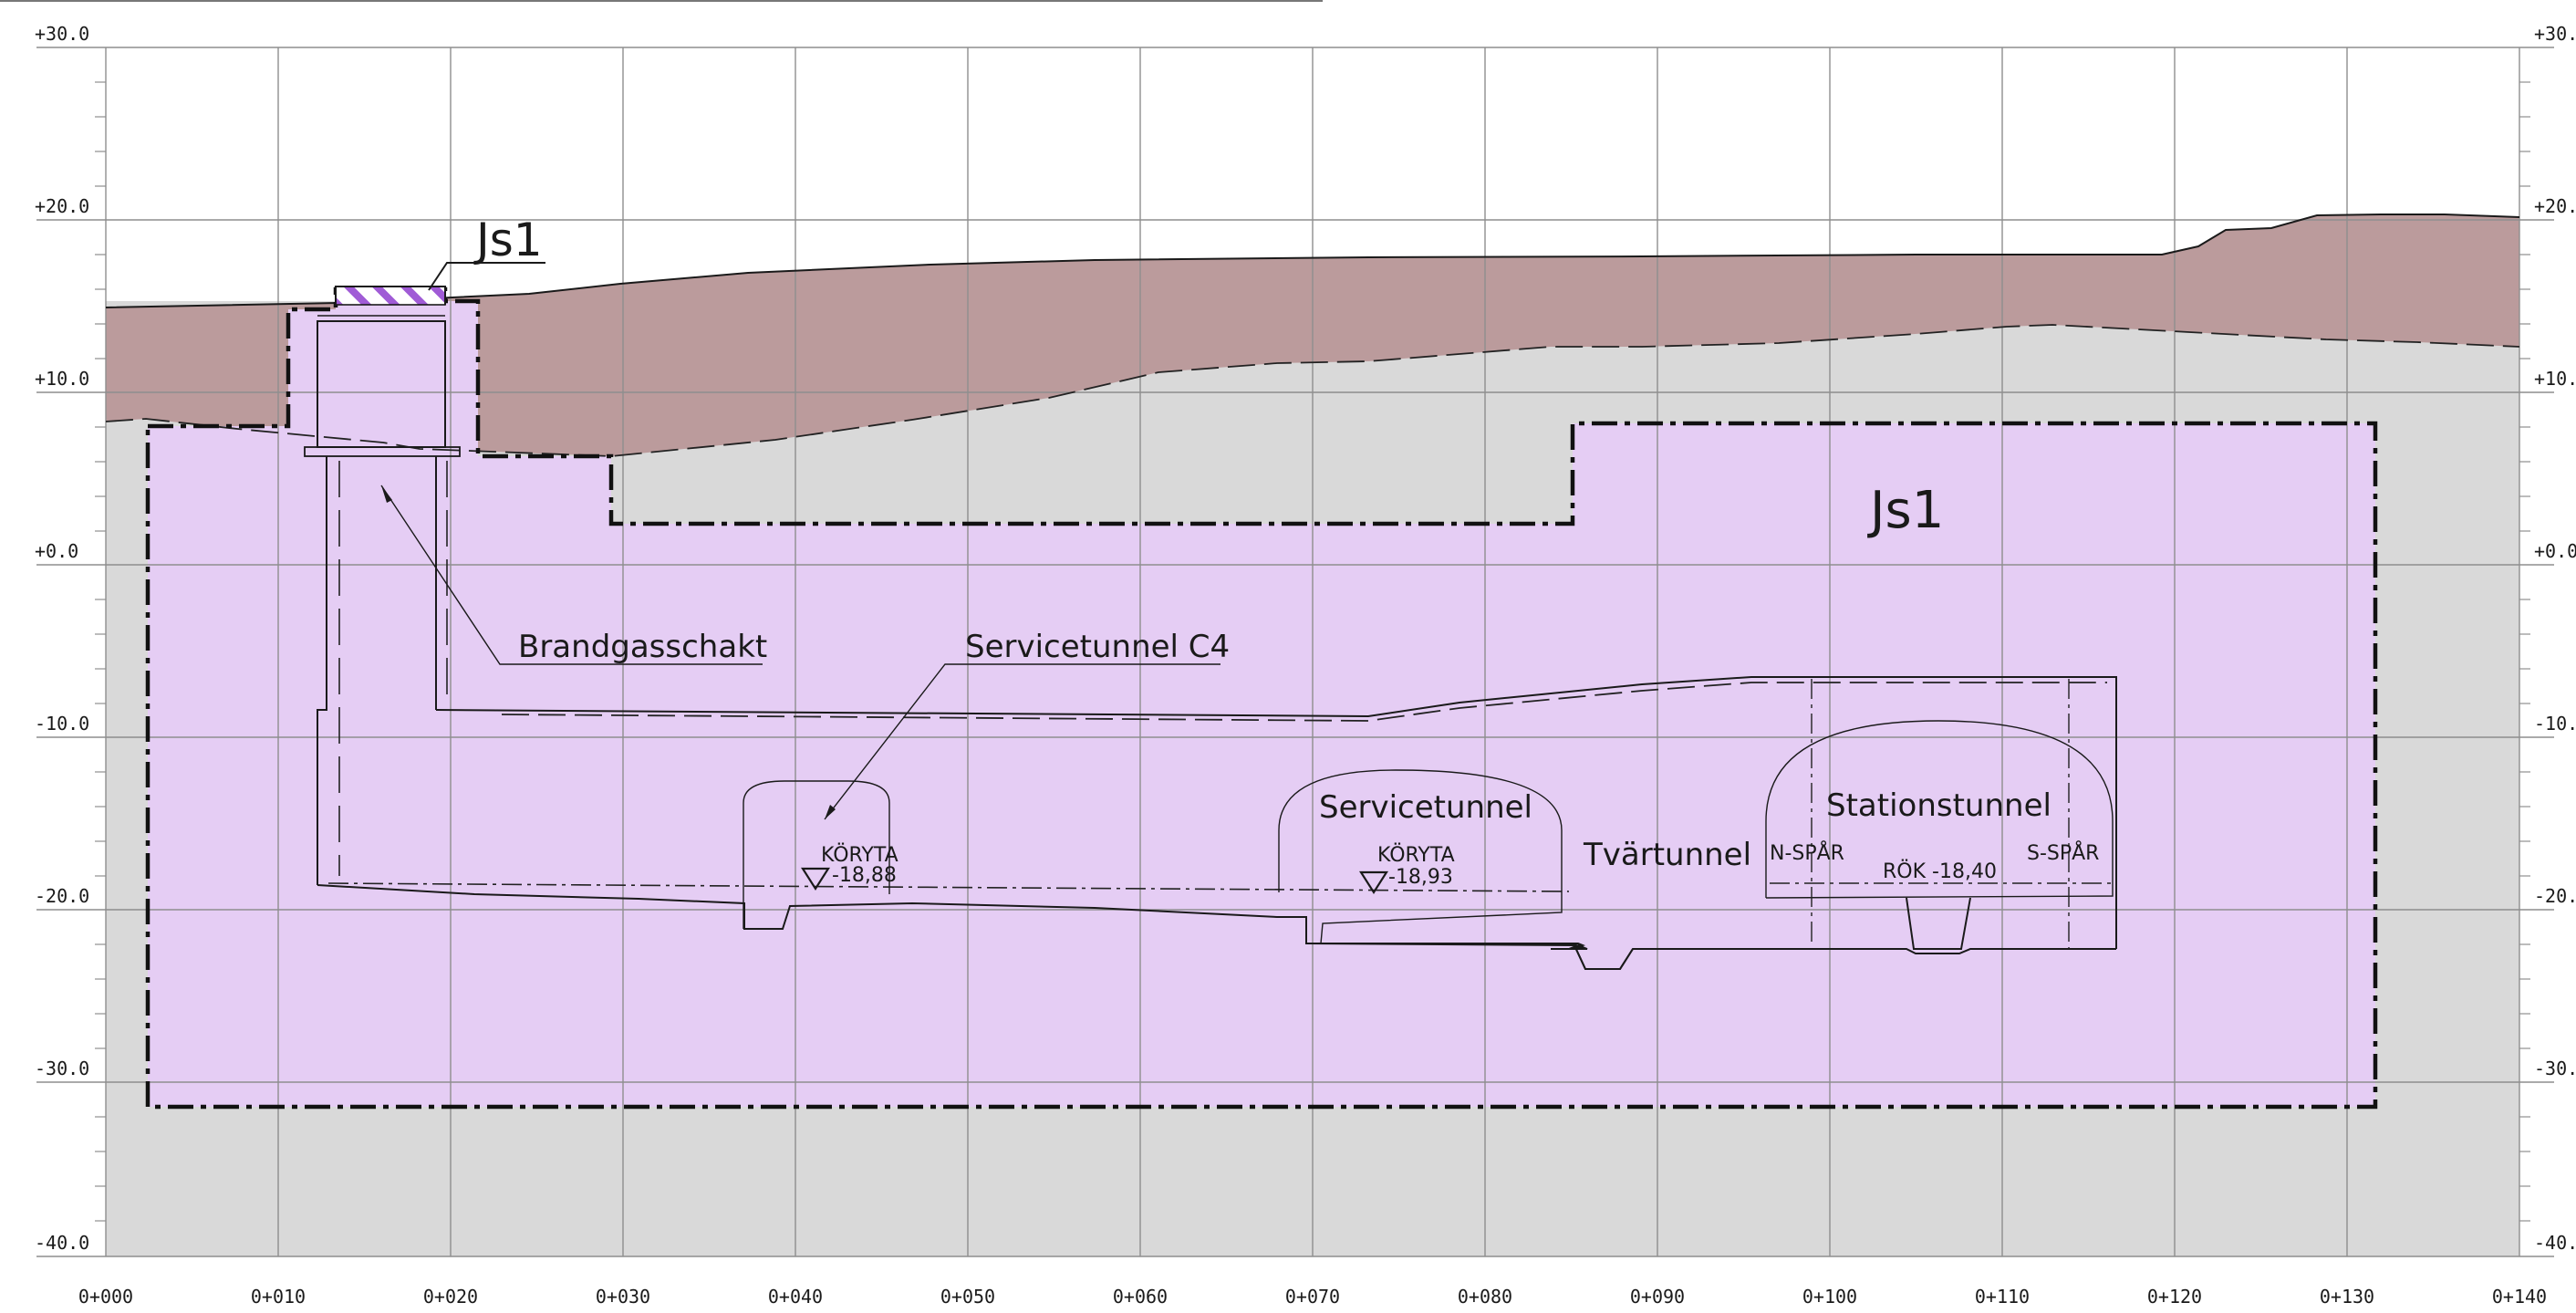 The height and width of the screenshot is (1313, 2576). Describe the element at coordinates (1938, 805) in the screenshot. I see `stationstunnel-label: Stationstunnel` at that location.